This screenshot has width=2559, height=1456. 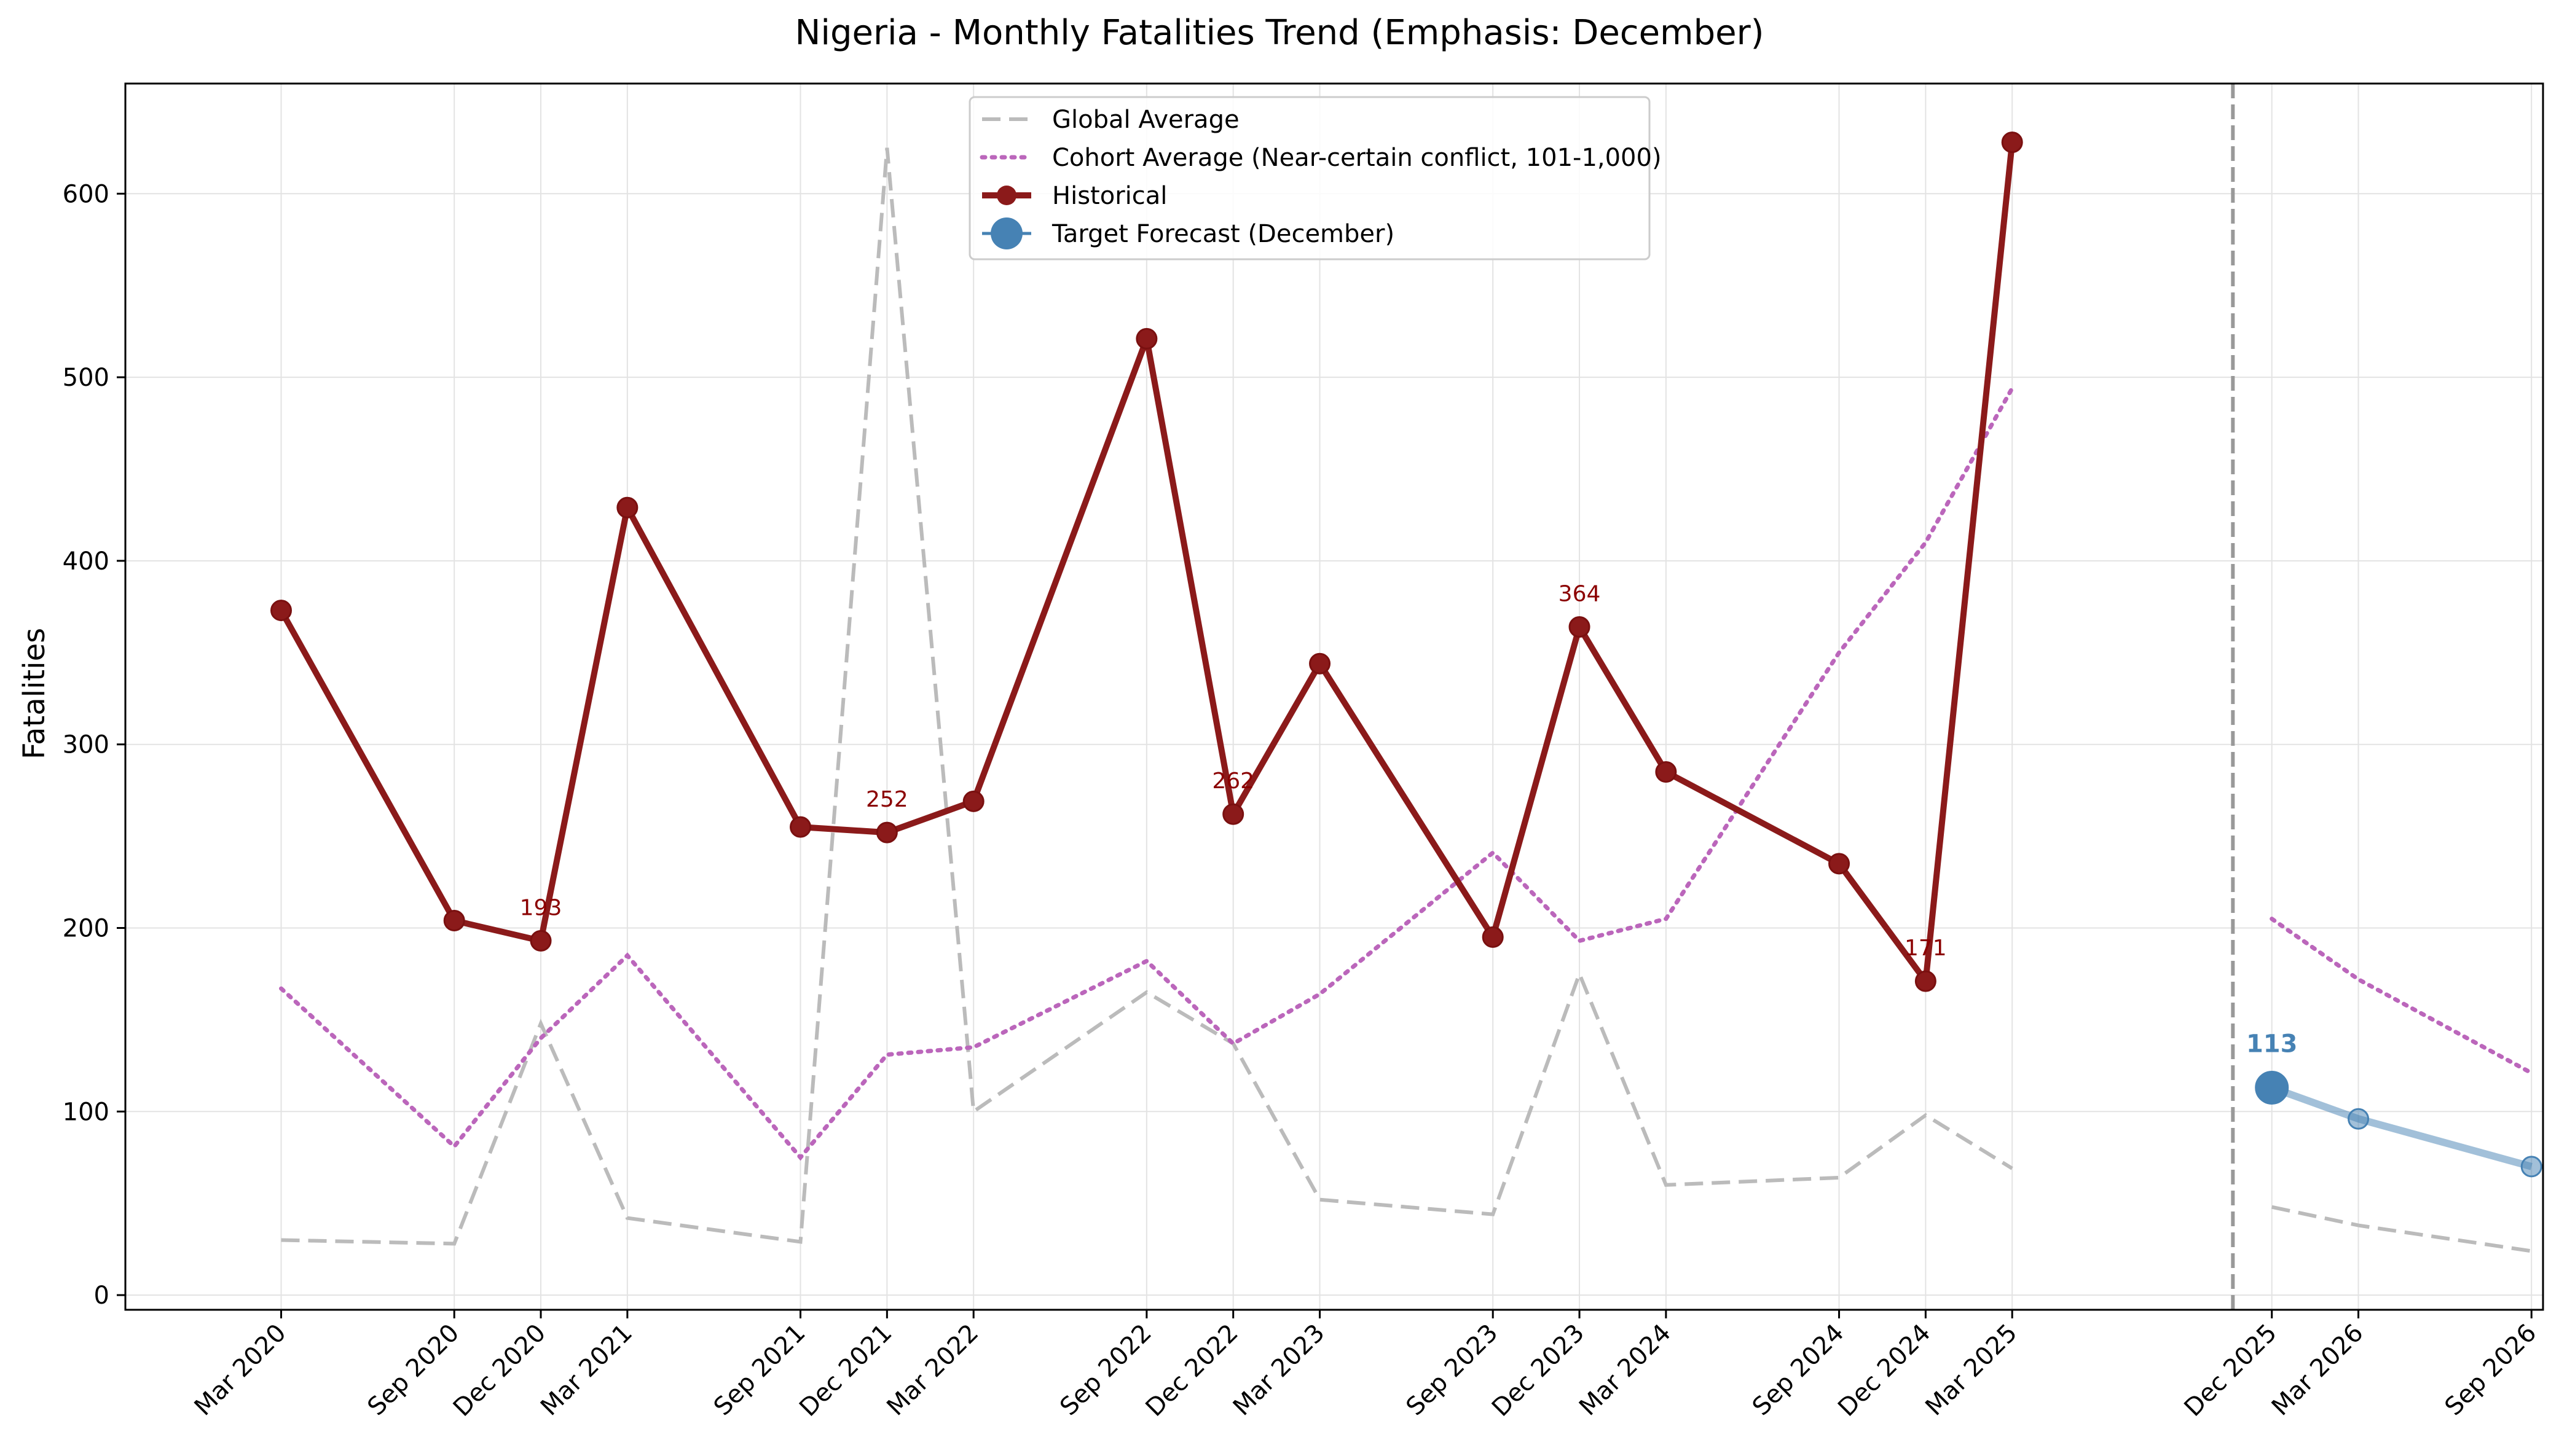 I want to click on forecast-target-point, so click(x=2272, y=1087).